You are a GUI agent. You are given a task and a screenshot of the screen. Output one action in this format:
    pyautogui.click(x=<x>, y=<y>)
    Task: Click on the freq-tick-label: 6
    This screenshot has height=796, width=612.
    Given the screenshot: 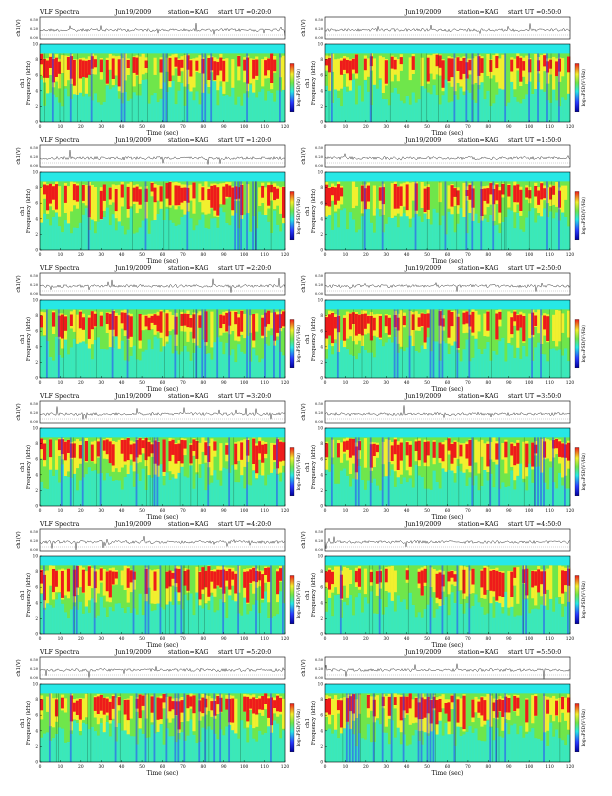 What is the action you would take?
    pyautogui.click(x=36, y=75)
    